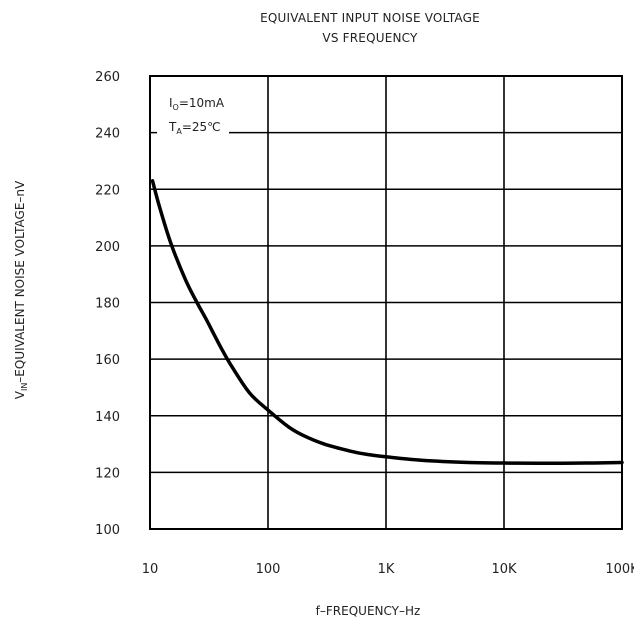 This screenshot has width=634, height=623. Describe the element at coordinates (21, 289) in the screenshot. I see `y-axis-label: VIN–EQUIVALENT NOISE VOLTAGE–nV` at that location.